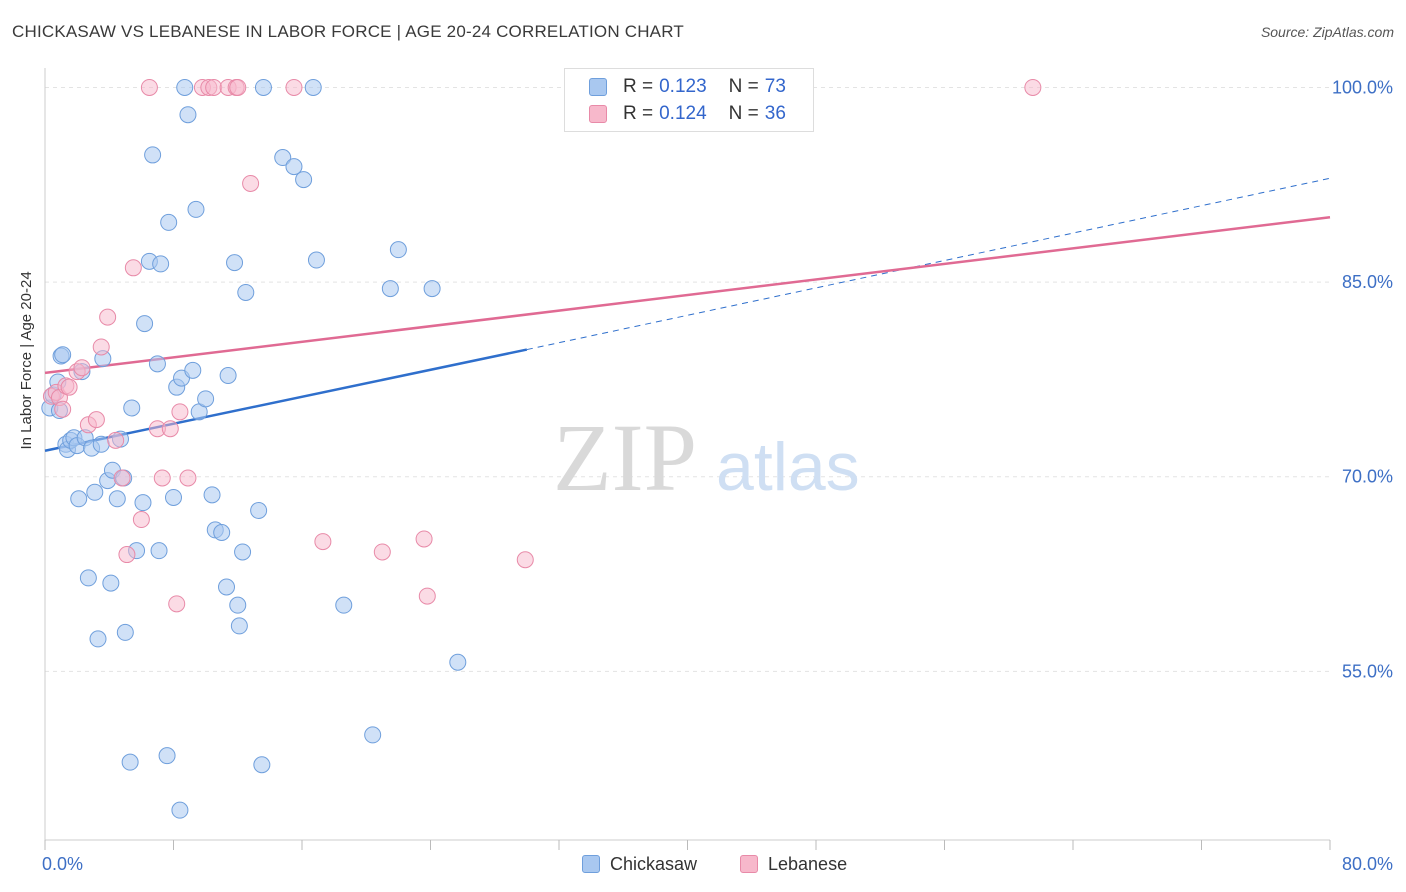 The height and width of the screenshot is (892, 1406). What do you see at coordinates (749, 864) in the screenshot?
I see `lebanese-swatch` at bounding box center [749, 864].